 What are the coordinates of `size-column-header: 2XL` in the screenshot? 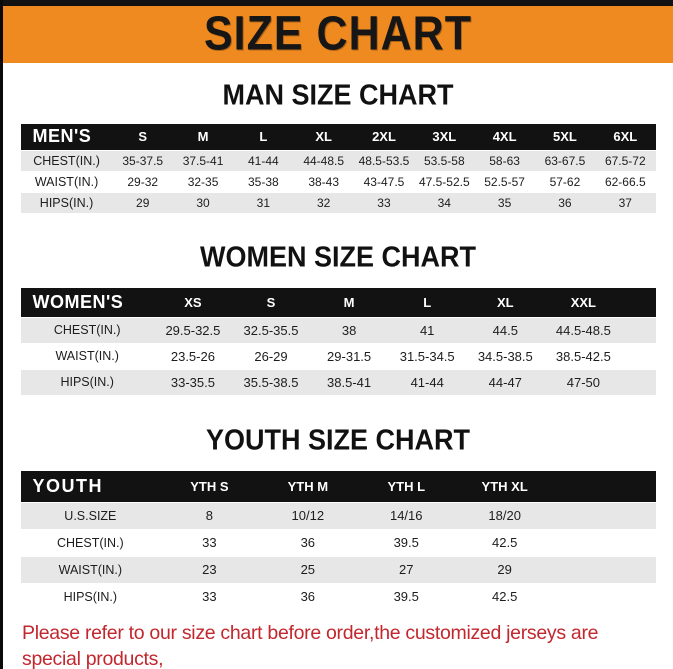 It's located at (384, 137).